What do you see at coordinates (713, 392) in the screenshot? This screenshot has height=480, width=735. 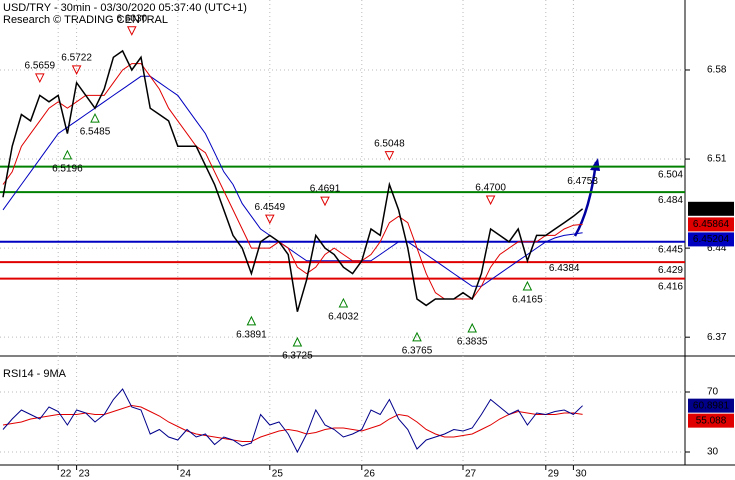 I see `y-tick-label: 70` at bounding box center [713, 392].